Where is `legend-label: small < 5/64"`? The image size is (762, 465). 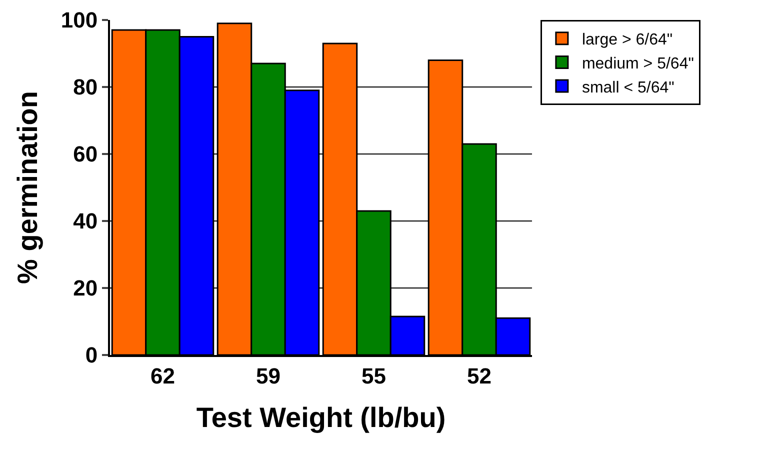
legend-label: small < 5/64" is located at coordinates (628, 87).